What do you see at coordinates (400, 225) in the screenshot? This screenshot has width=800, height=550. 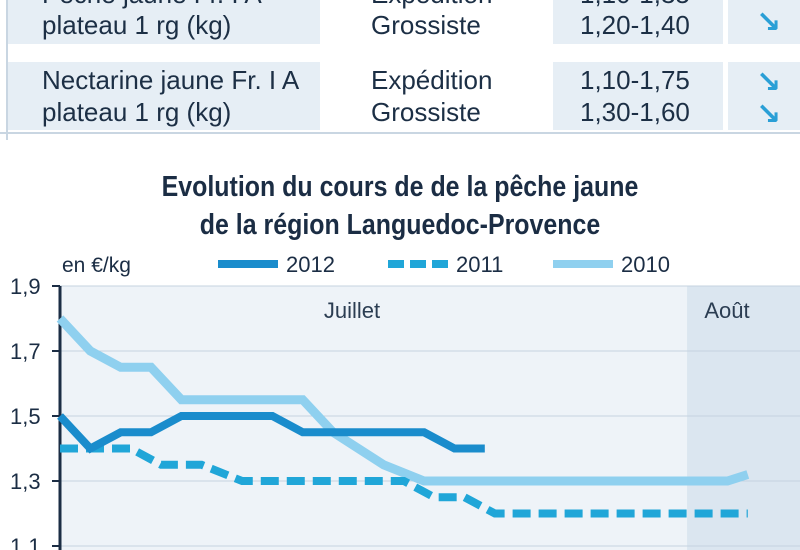 I see `chart-subtitle: de la région Languedoc-Provence` at bounding box center [400, 225].